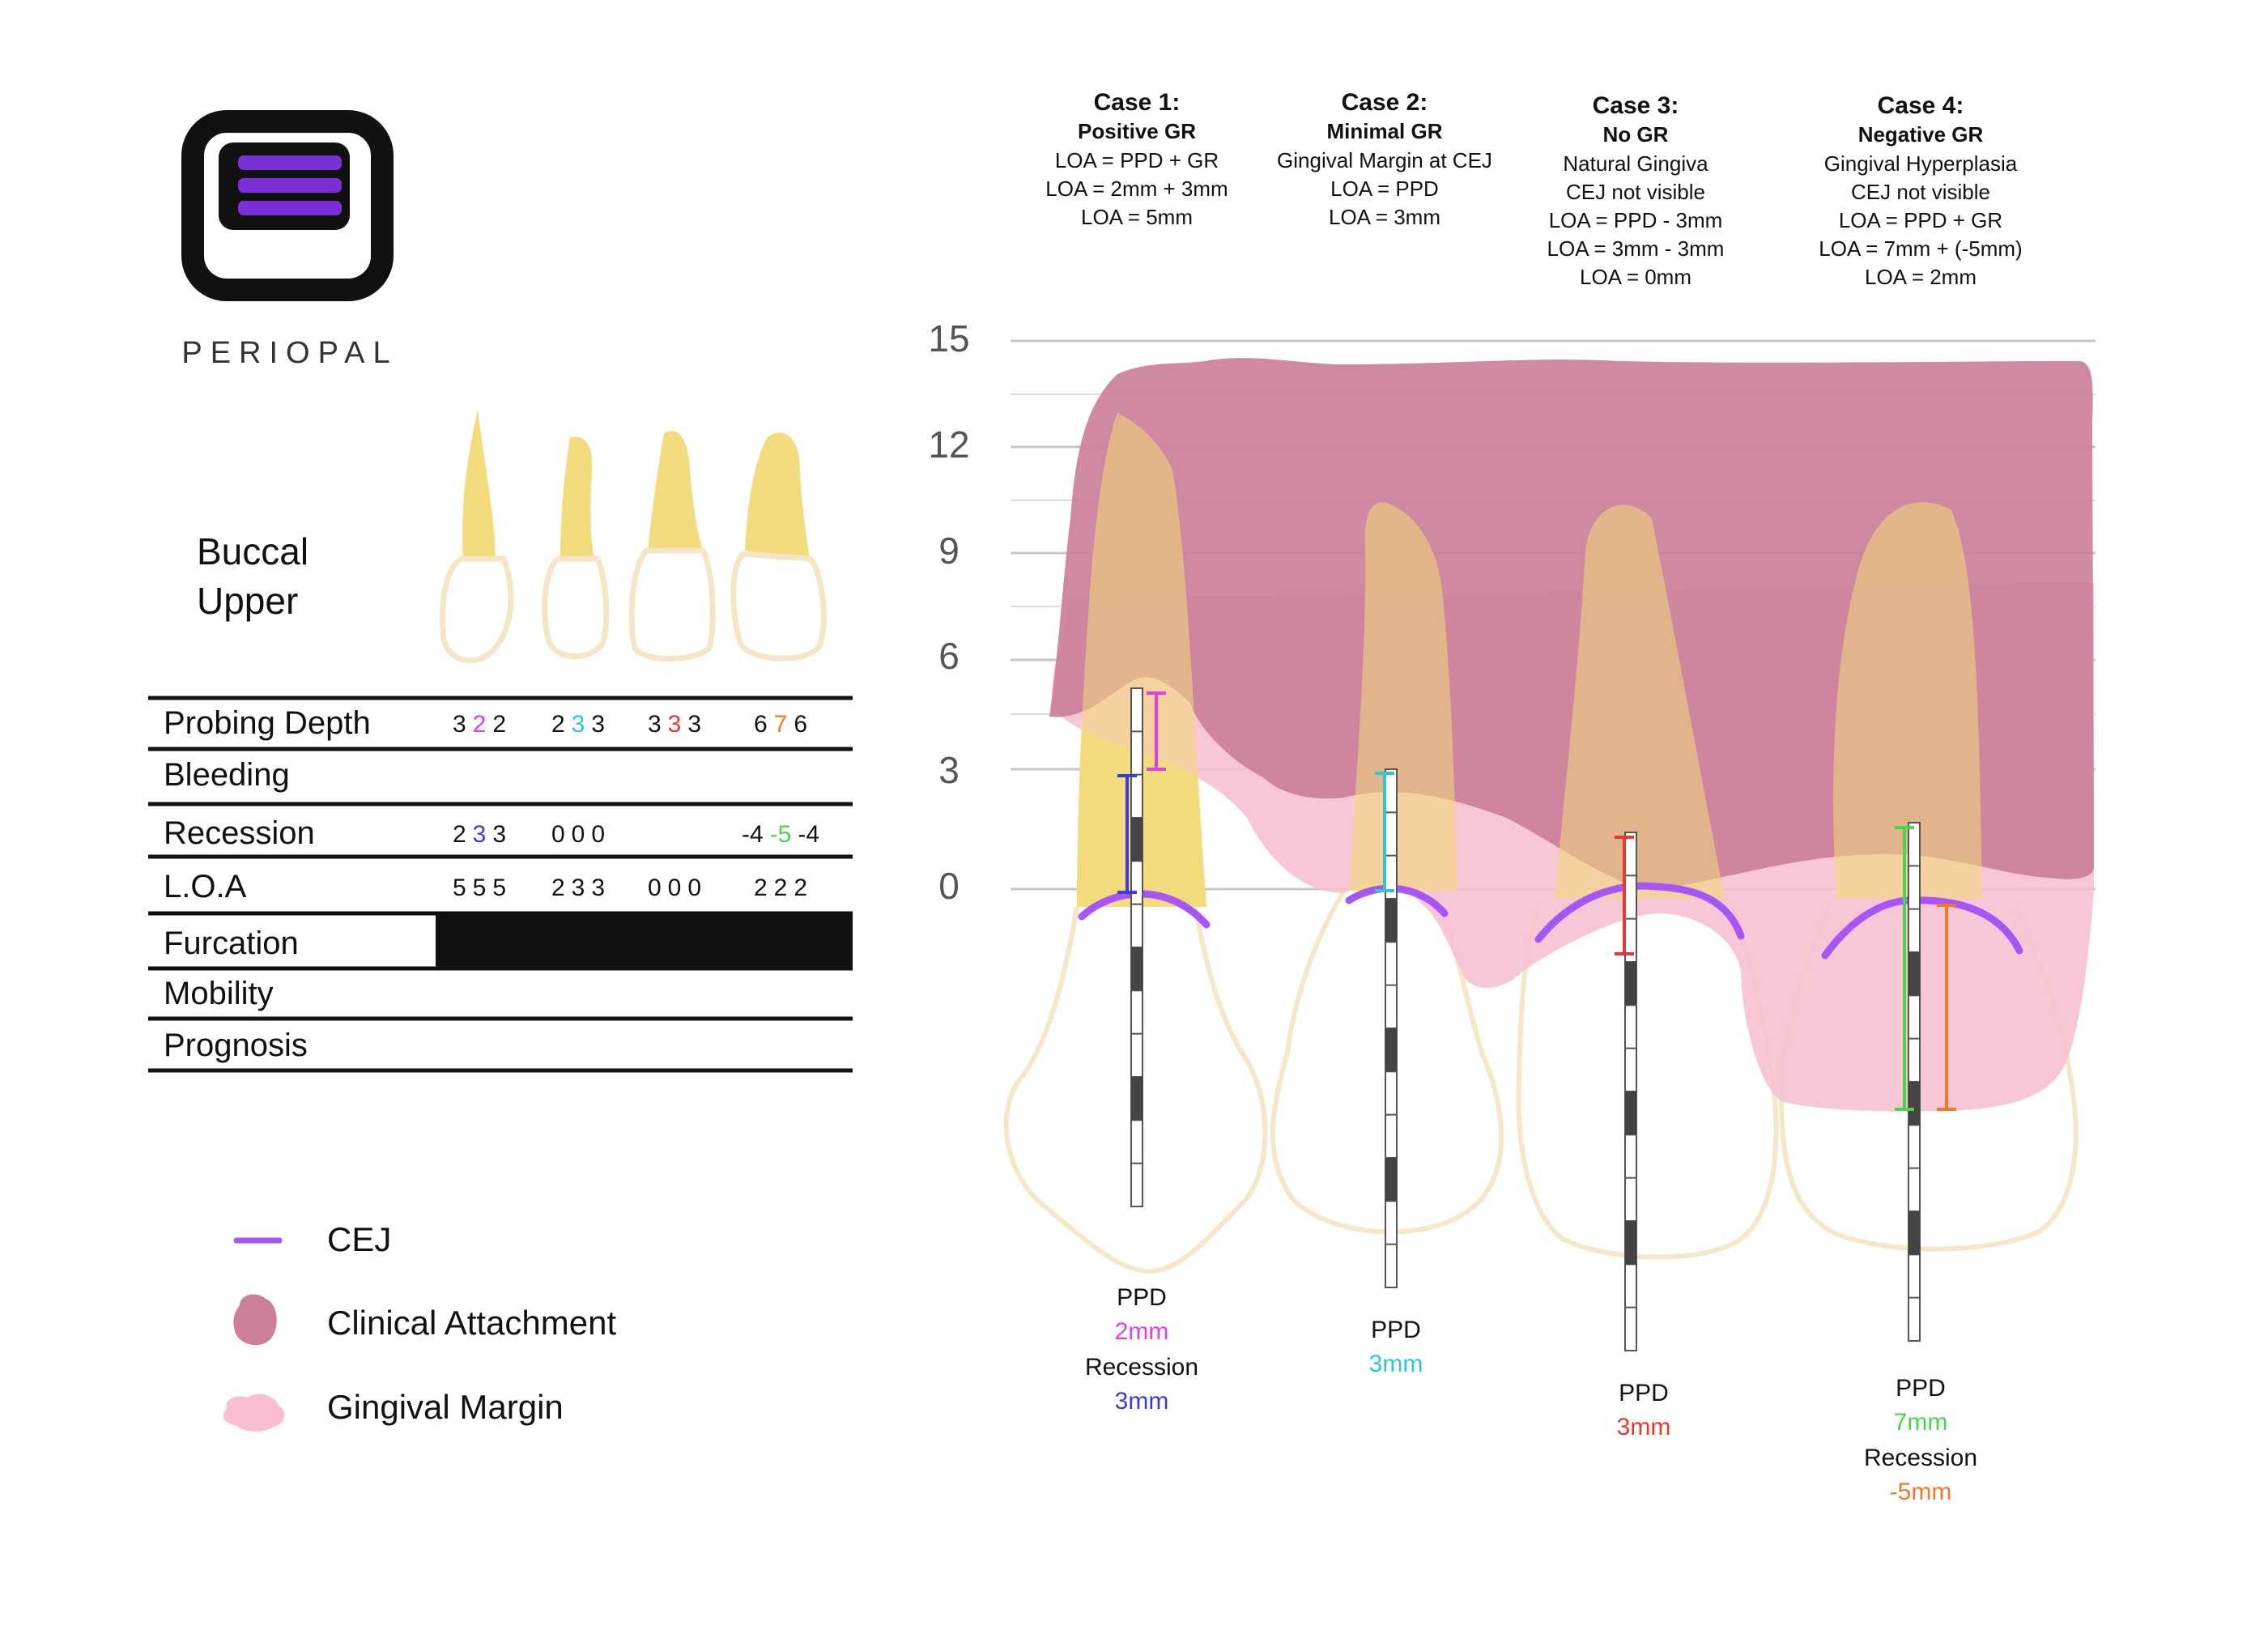 Image resolution: width=2268 pixels, height=1634 pixels. I want to click on row-label: Probing Depth, so click(267, 723).